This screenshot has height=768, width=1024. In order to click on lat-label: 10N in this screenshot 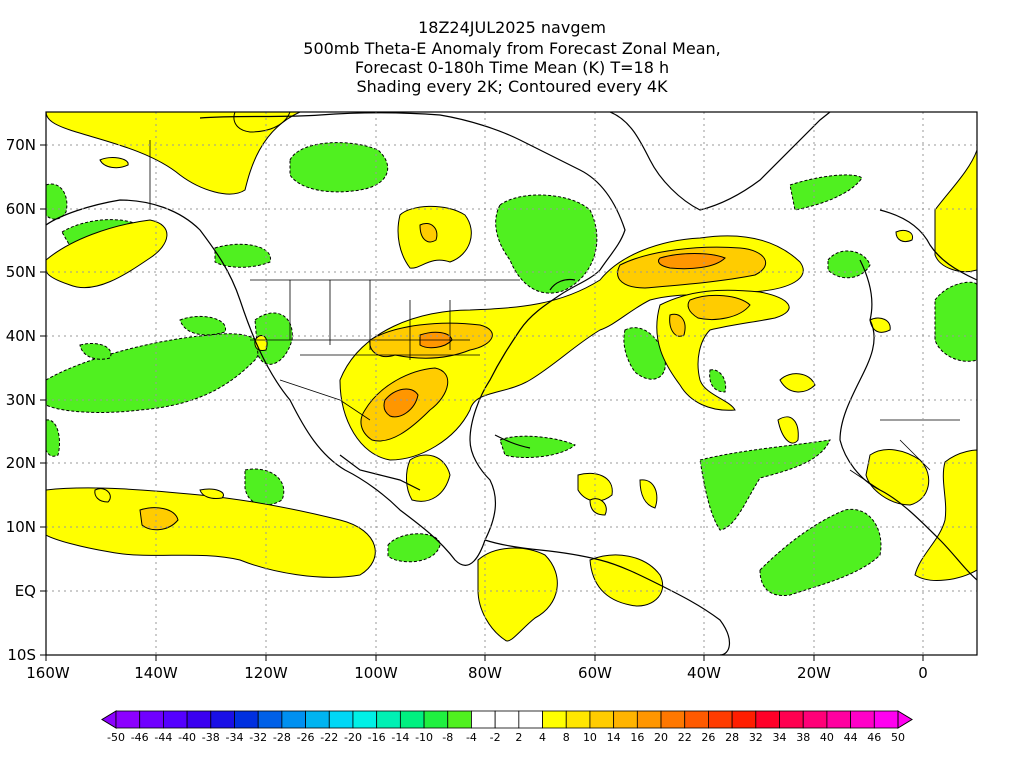, I will do `click(21, 527)`.